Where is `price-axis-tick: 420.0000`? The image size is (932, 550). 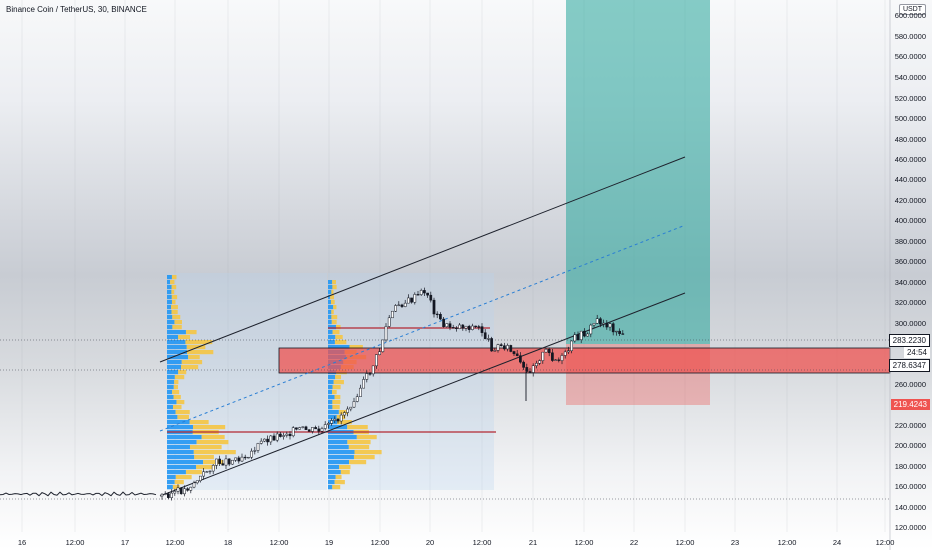
price-axis-tick: 420.0000 is located at coordinates (910, 200).